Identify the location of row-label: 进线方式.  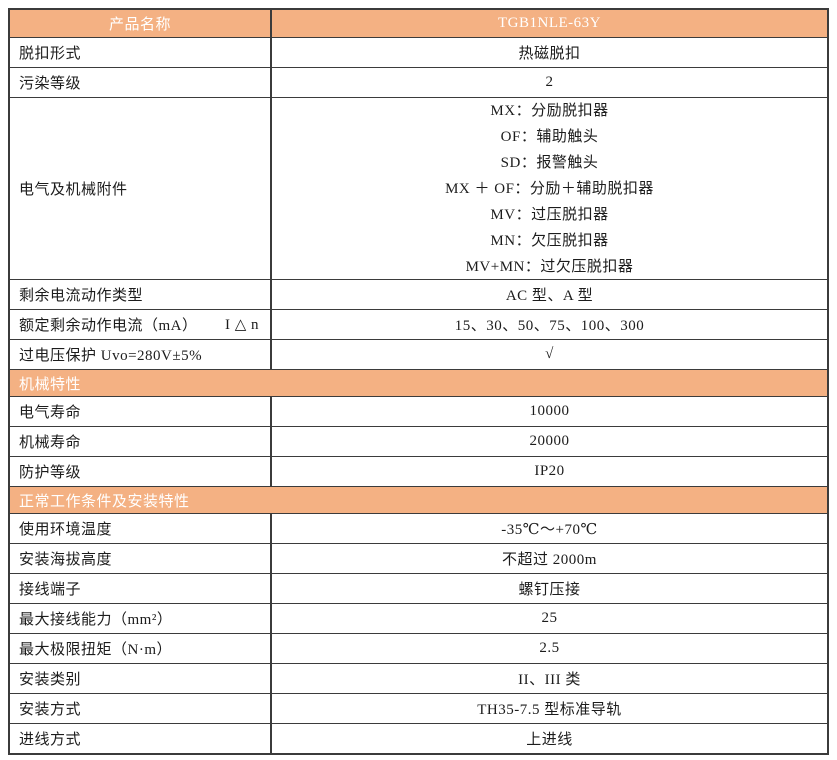
(141, 738).